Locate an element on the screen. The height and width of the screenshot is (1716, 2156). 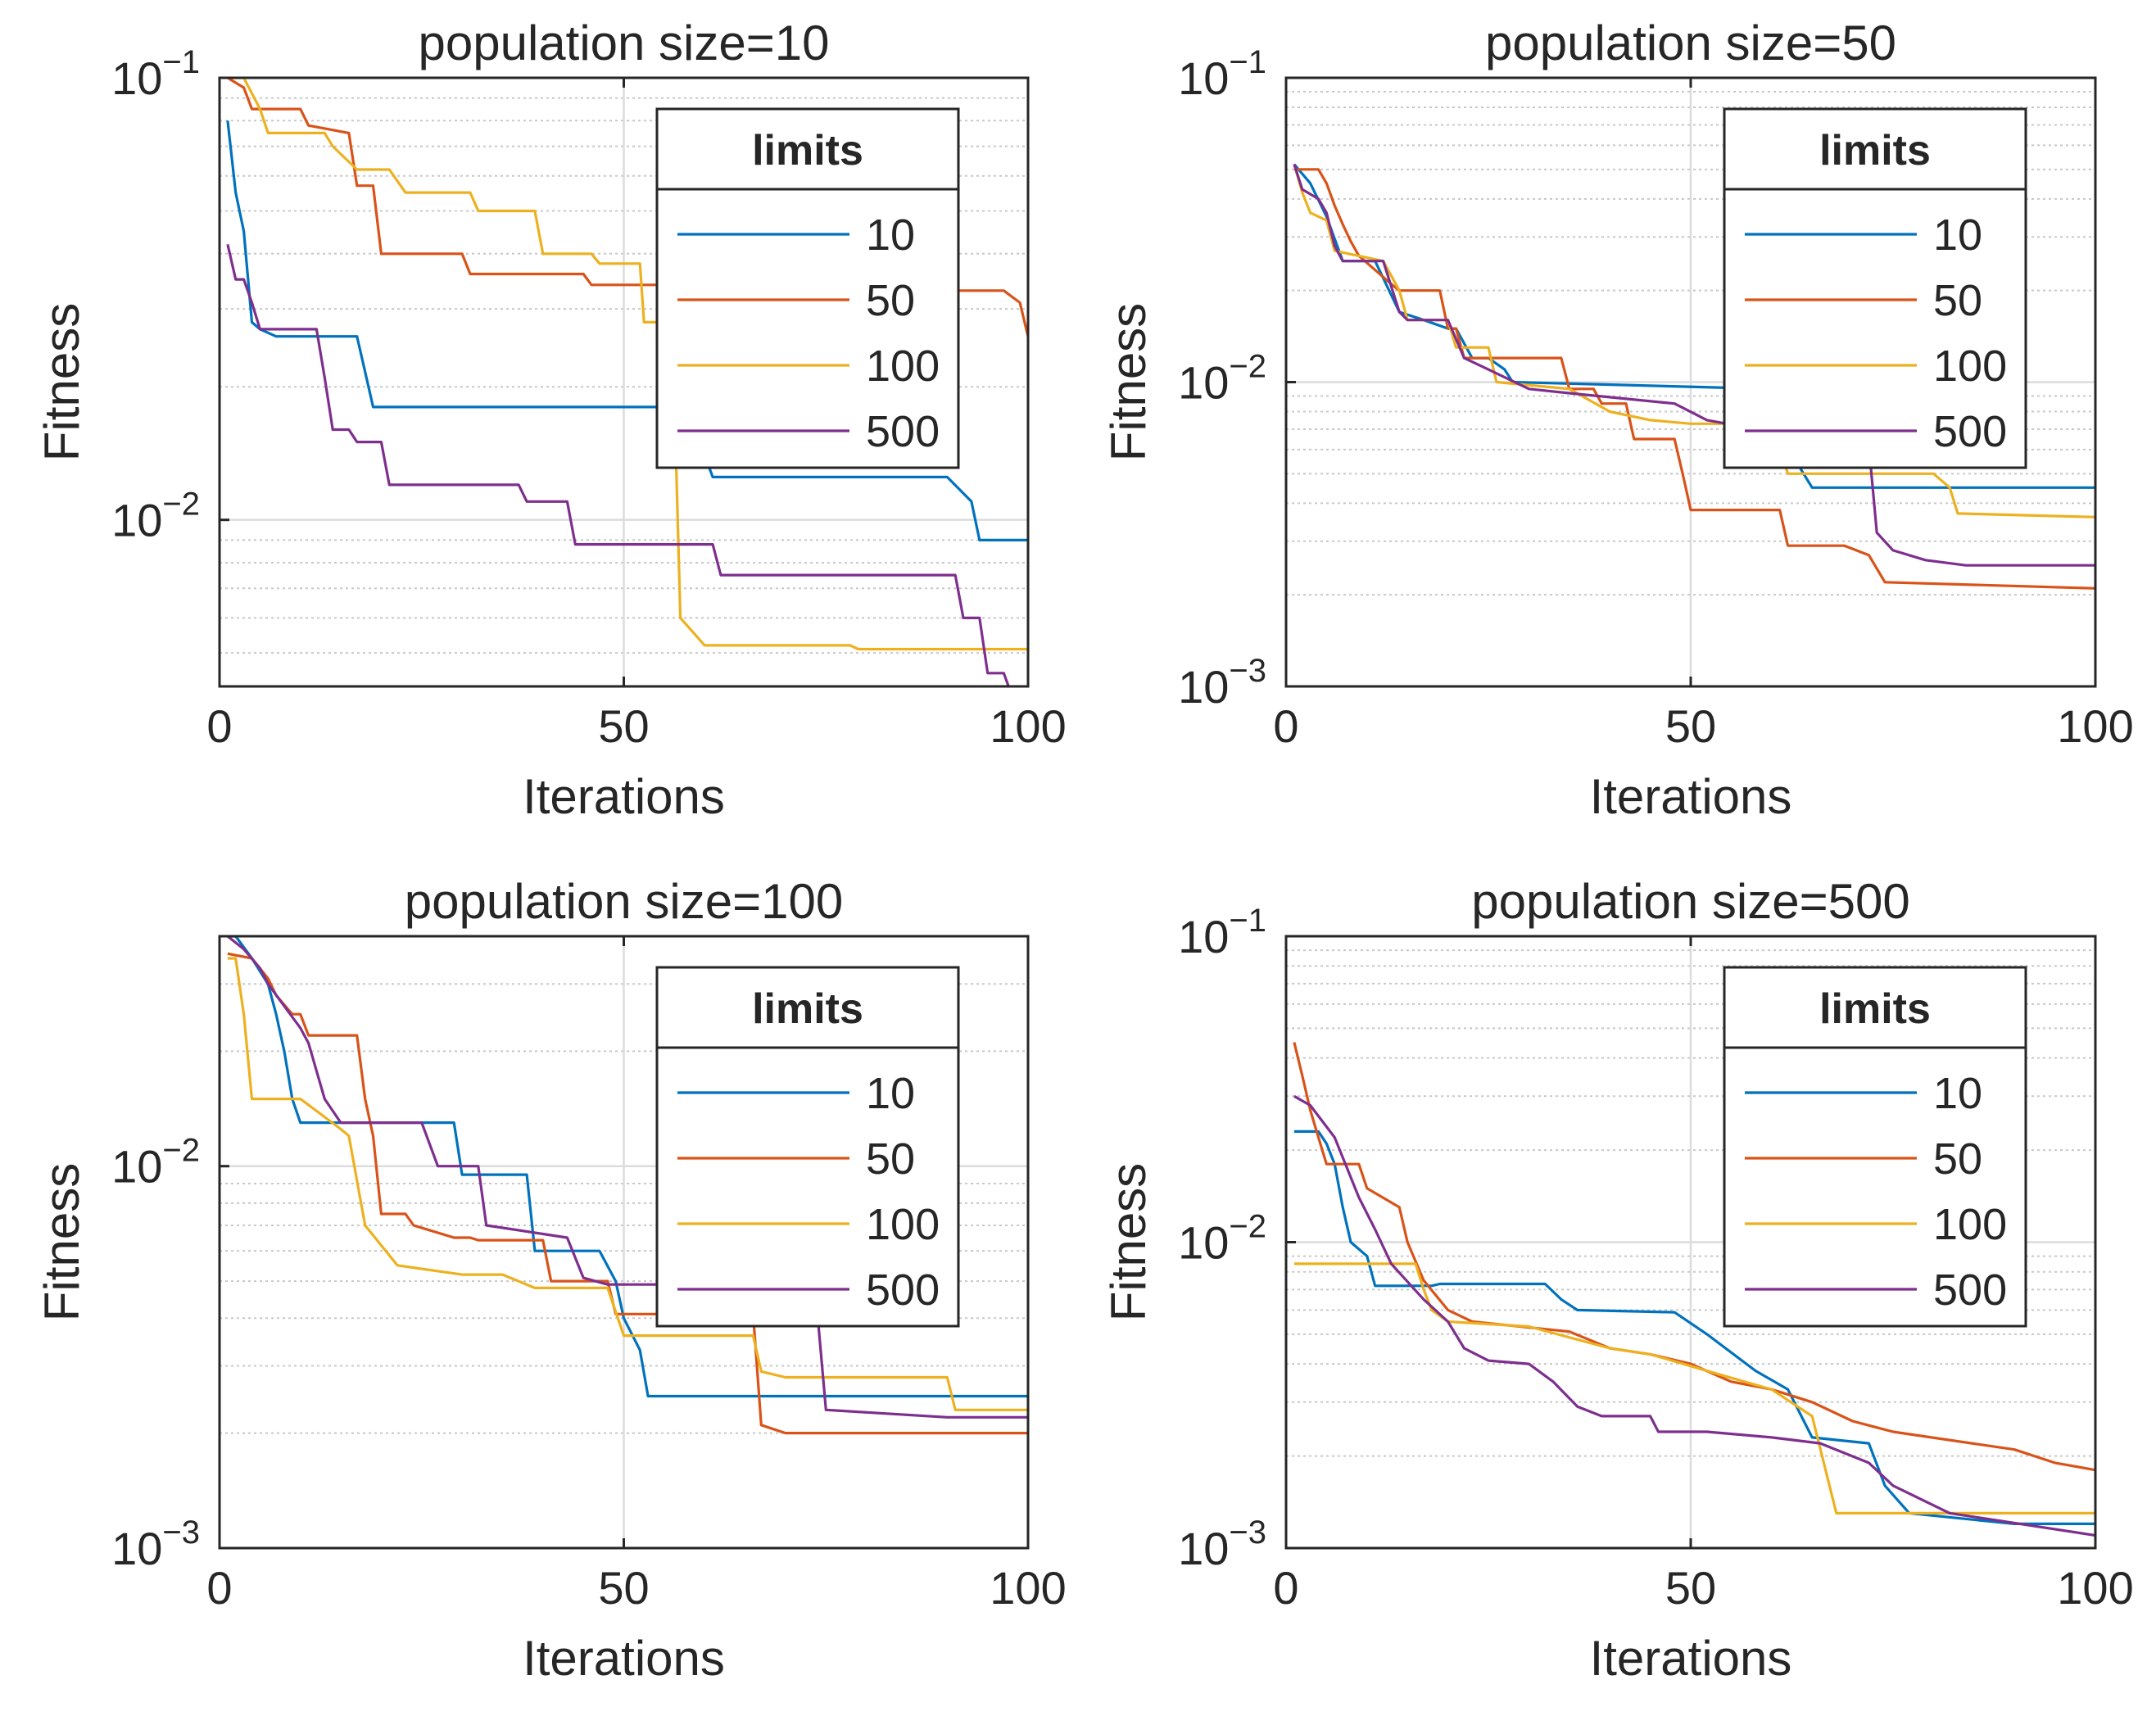
chart-title: population size=500 is located at coordinates (1690, 901).